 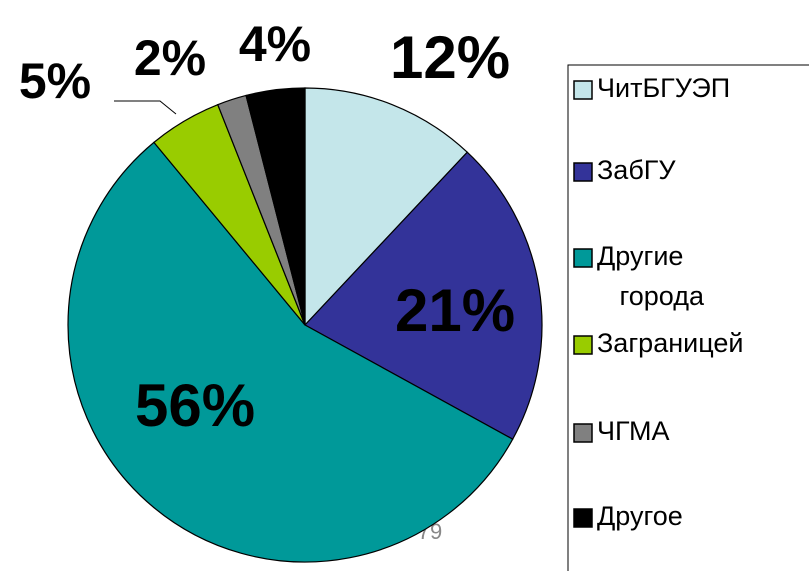 I want to click on leader-line, so click(x=145, y=107).